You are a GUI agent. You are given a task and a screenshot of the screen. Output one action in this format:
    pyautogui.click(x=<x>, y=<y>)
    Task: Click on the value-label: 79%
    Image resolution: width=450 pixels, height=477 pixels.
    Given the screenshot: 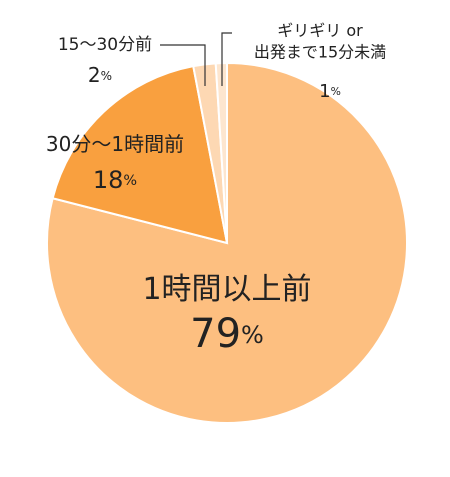 What is the action you would take?
    pyautogui.click(x=227, y=334)
    